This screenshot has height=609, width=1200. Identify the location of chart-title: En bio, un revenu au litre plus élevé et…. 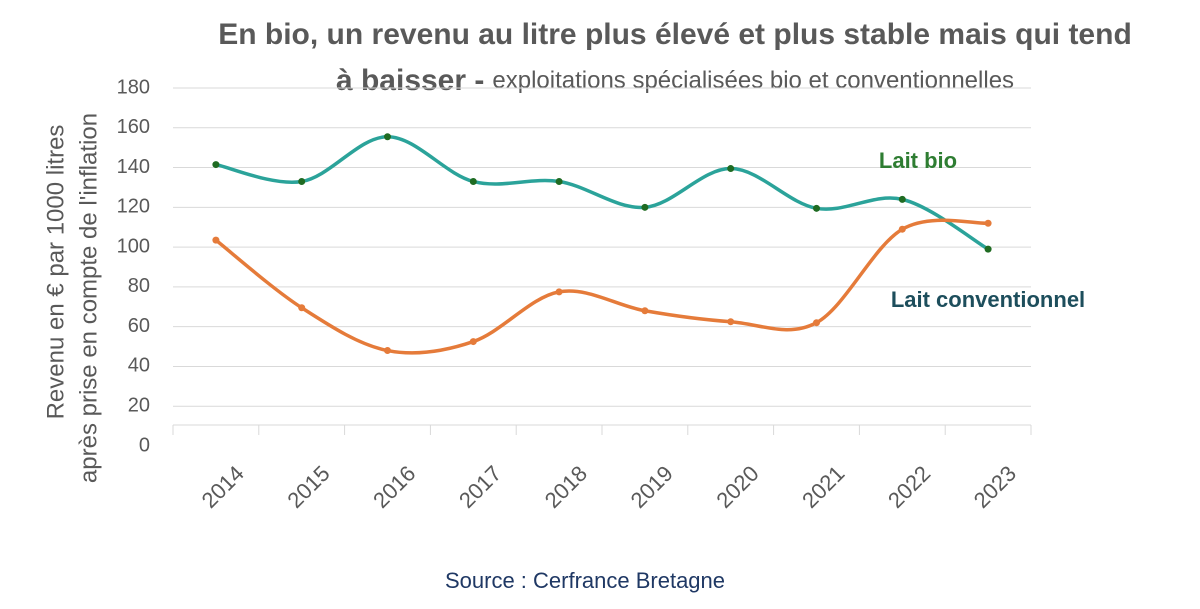
(675, 34).